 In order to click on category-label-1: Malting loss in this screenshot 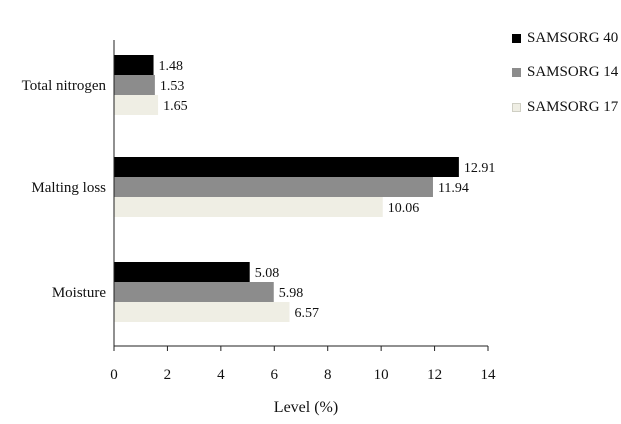, I will do `click(68, 188)`.